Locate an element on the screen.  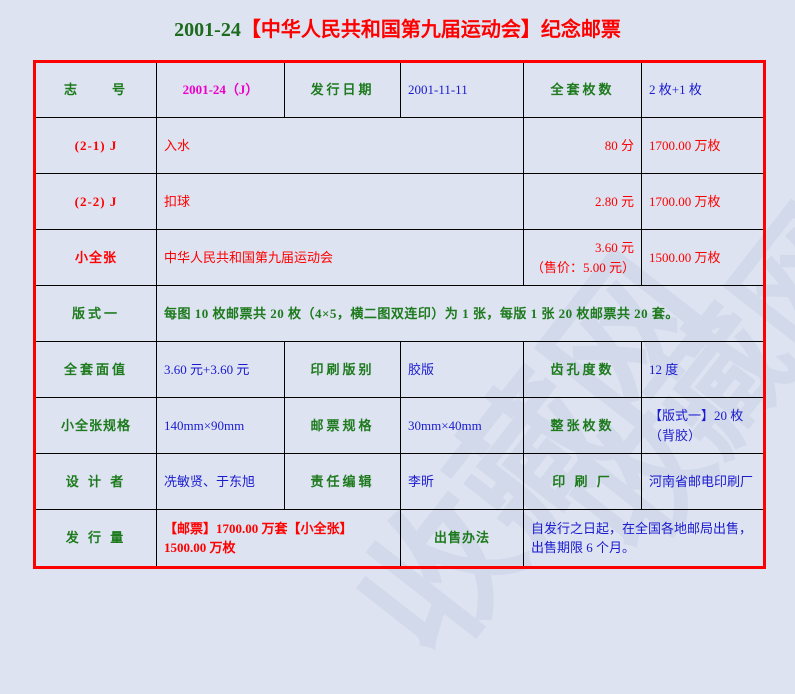
cell-label-total-facevalue: 全套面值 is located at coordinates (95, 369).